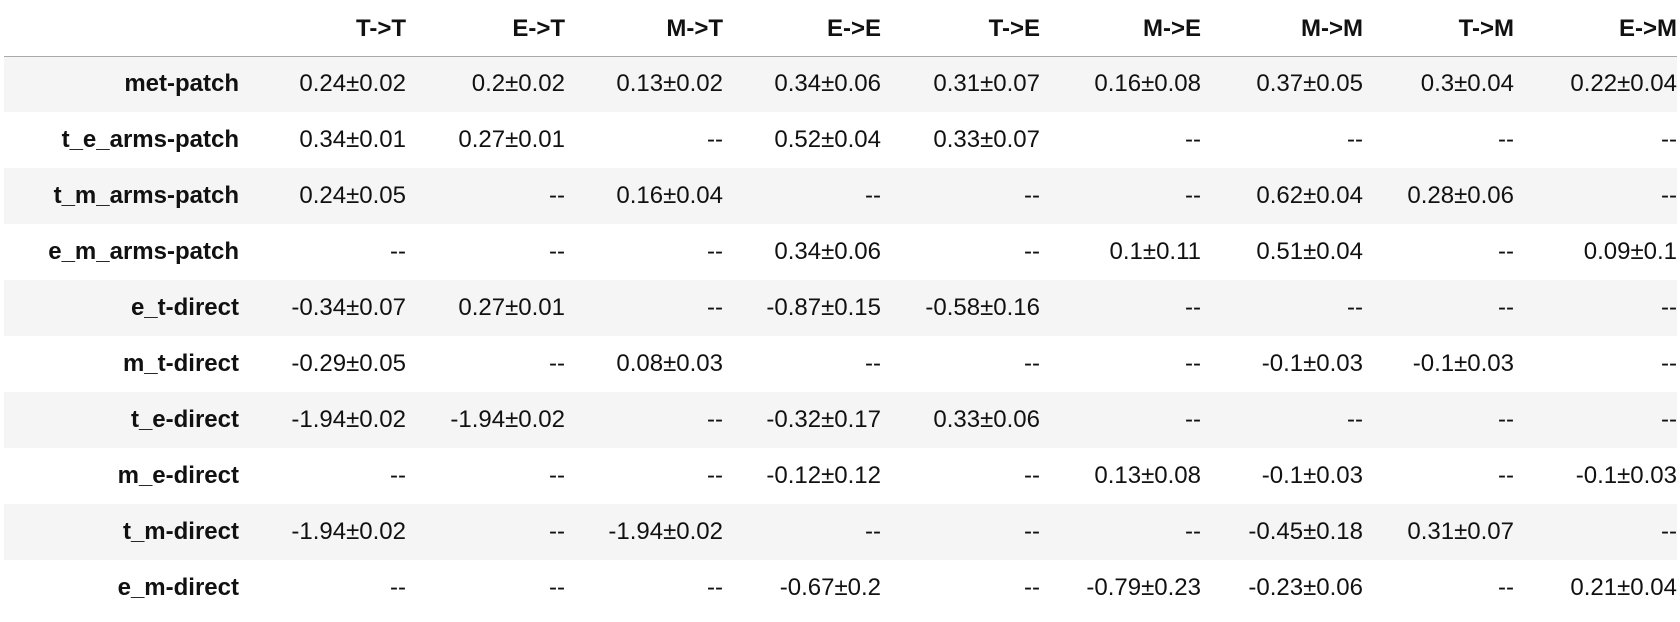 The height and width of the screenshot is (622, 1680). What do you see at coordinates (1467, 84) in the screenshot?
I see `table-cell: 0.3±0.04` at bounding box center [1467, 84].